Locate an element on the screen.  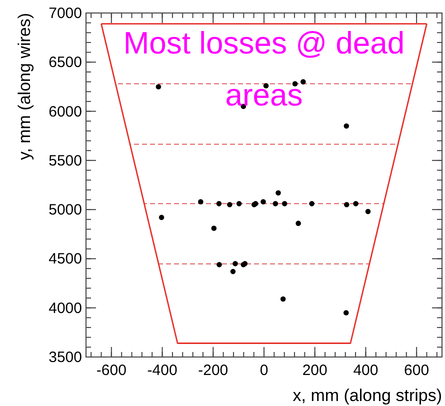
y-tick-label: 4500 is located at coordinates (65, 259).